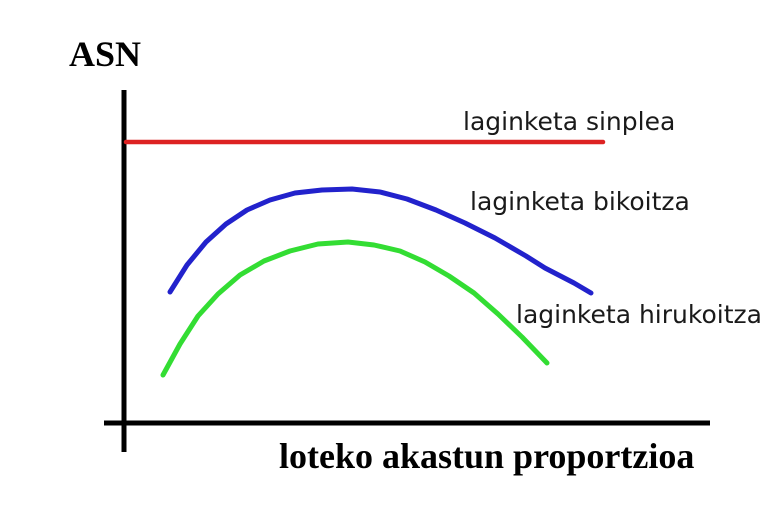 Image resolution: width=768 pixels, height=512 pixels. Describe the element at coordinates (487, 456) in the screenshot. I see `x-axis-title: loteko akastun proportzioa` at that location.